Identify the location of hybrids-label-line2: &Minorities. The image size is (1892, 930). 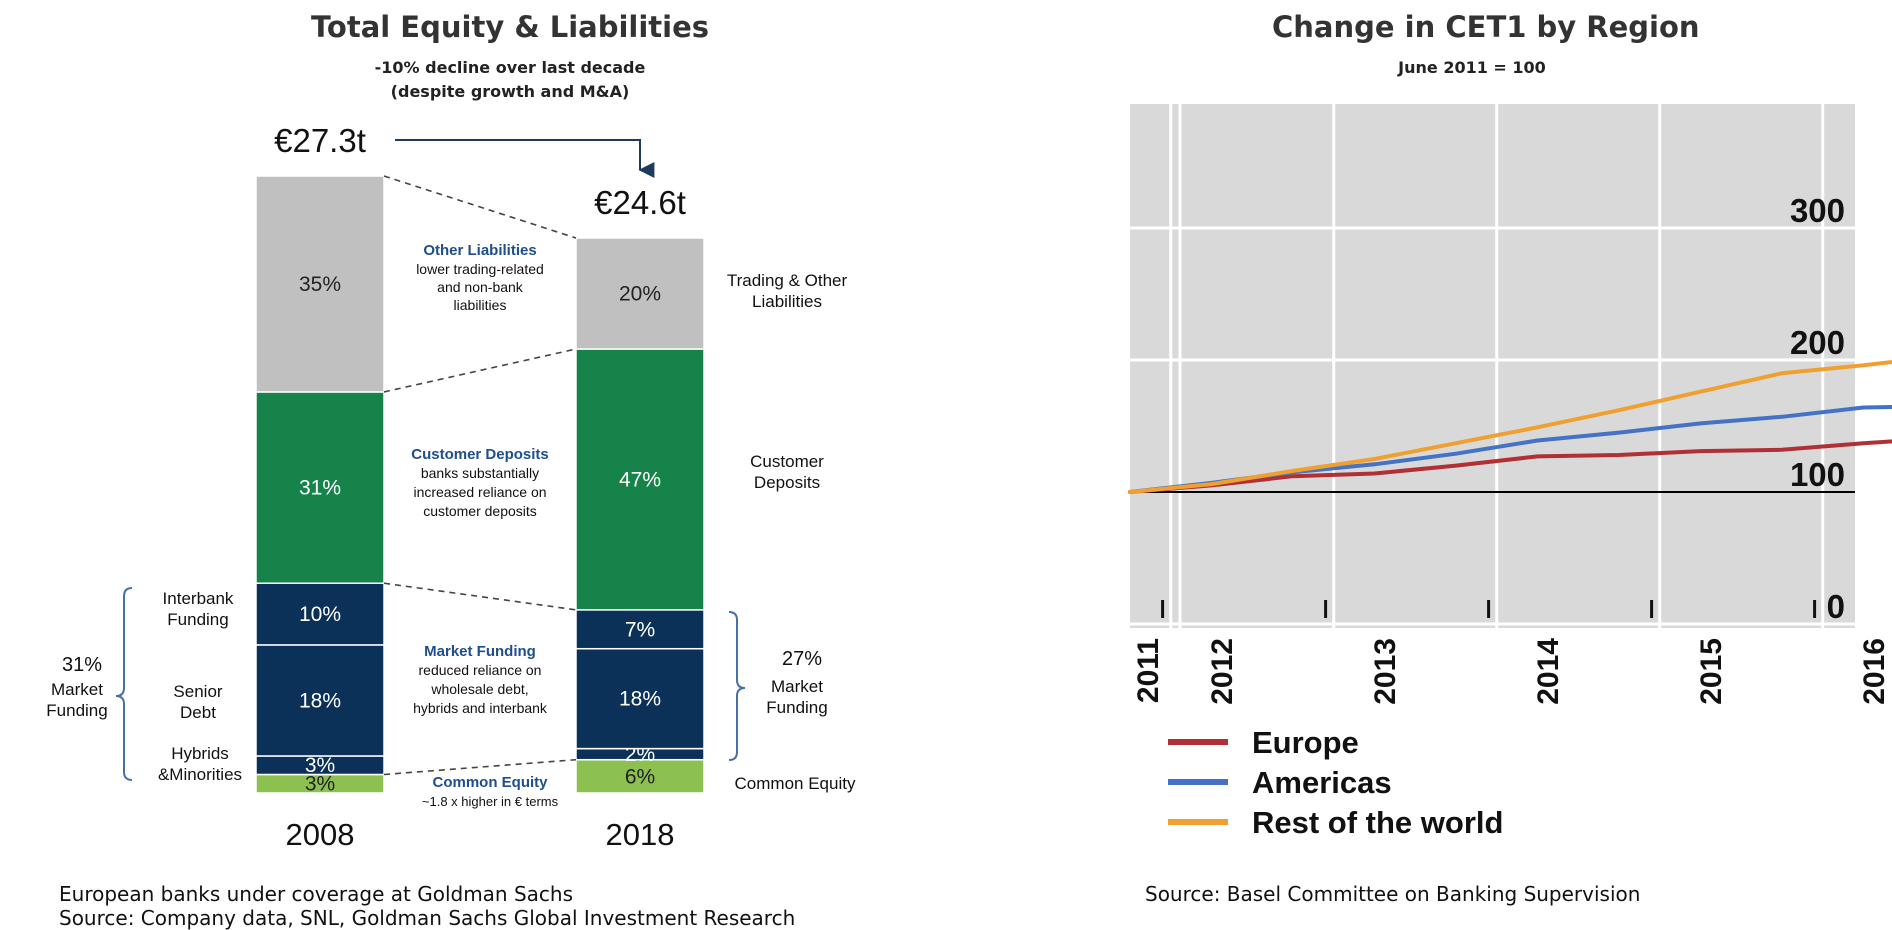
(200, 774).